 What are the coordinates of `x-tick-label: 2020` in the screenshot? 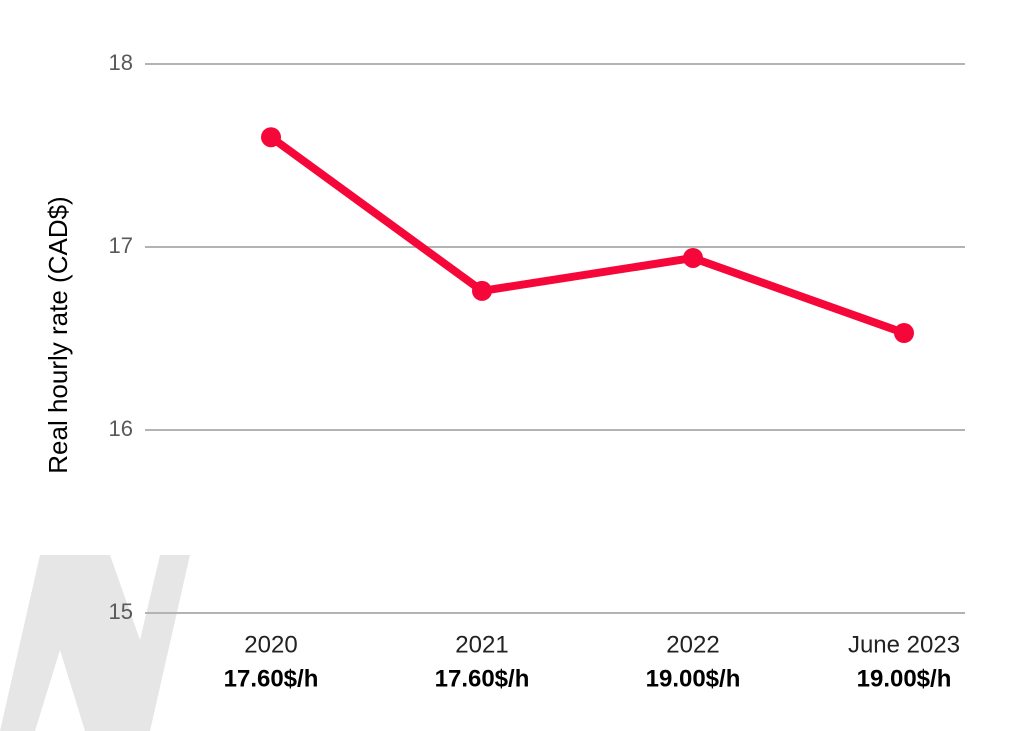 It's located at (270, 644).